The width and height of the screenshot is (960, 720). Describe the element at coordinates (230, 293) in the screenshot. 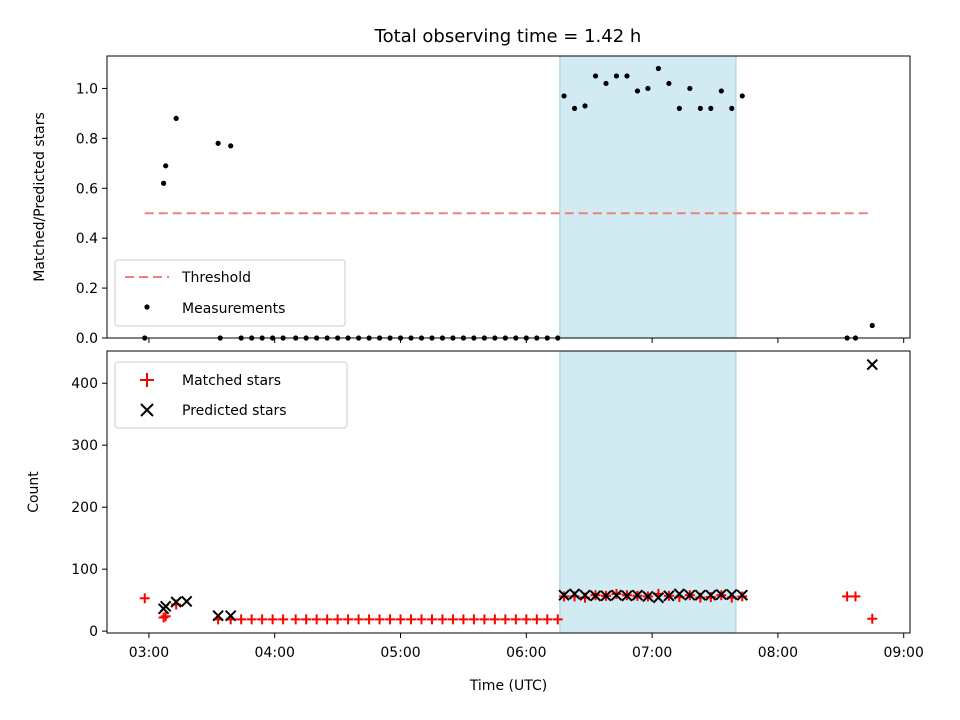

I see `top-legend: Threshold Measurements` at that location.